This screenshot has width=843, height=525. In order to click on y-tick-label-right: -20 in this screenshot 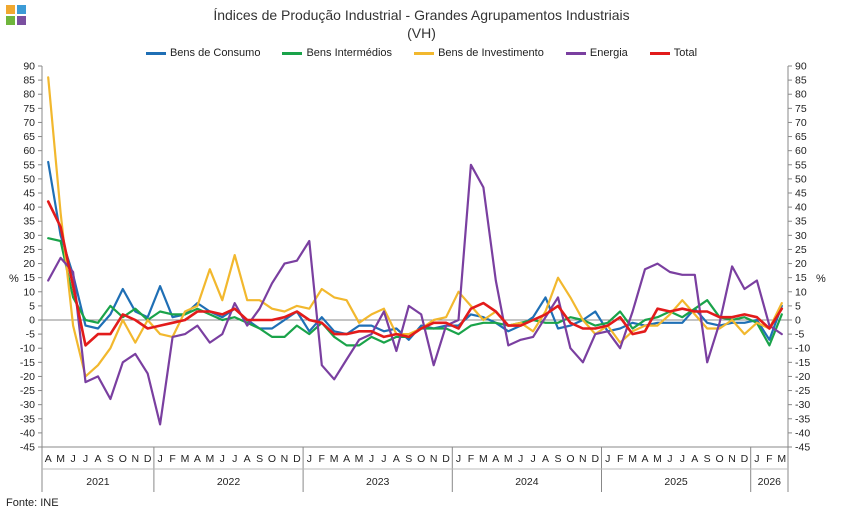, I will do `click(802, 377)`.